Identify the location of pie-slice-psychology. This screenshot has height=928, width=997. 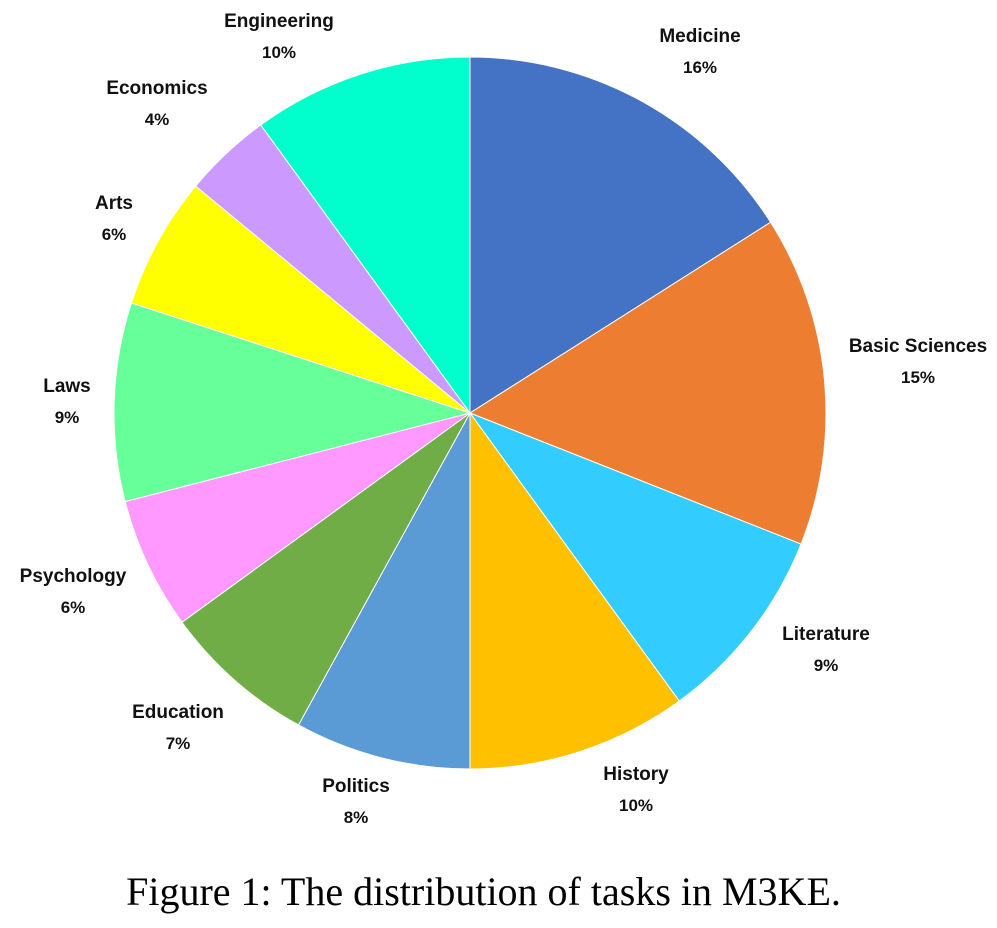
(297, 517).